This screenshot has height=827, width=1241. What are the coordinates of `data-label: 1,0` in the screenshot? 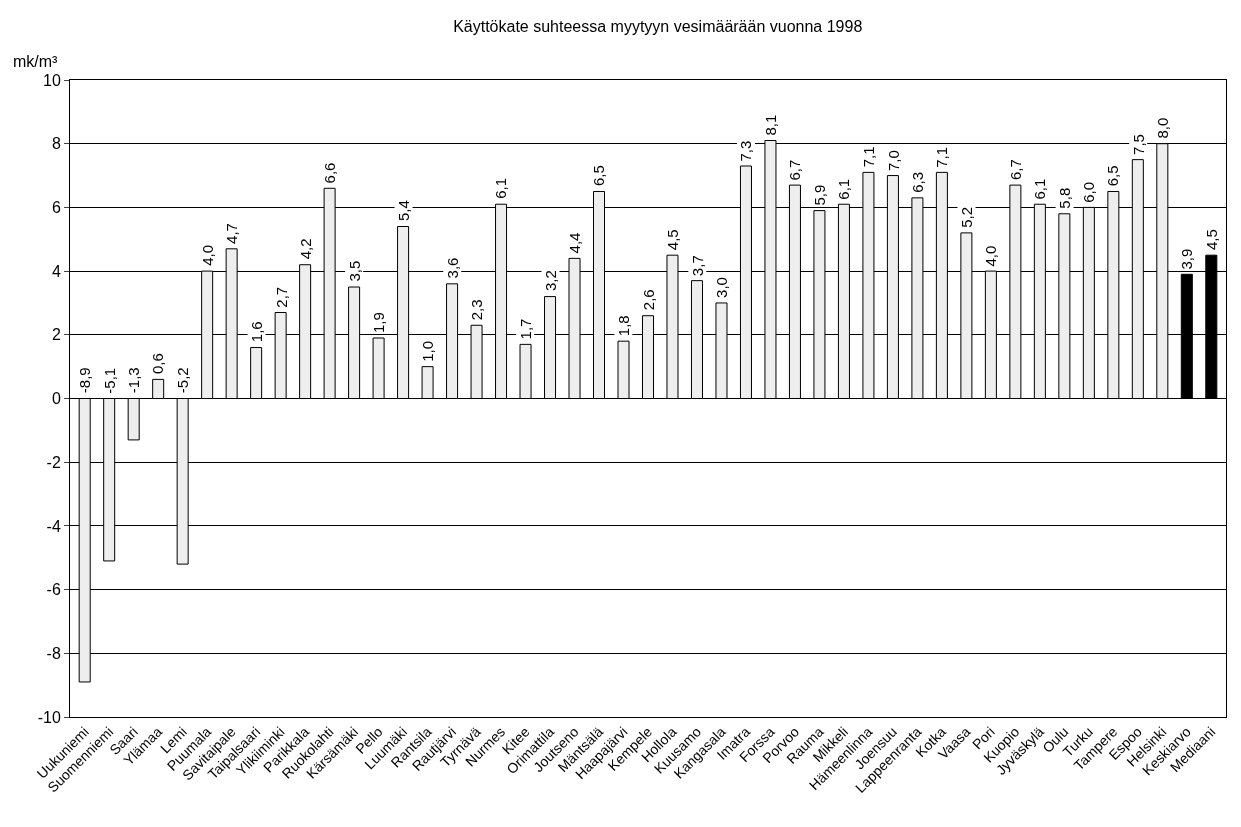 It's located at (428, 351).